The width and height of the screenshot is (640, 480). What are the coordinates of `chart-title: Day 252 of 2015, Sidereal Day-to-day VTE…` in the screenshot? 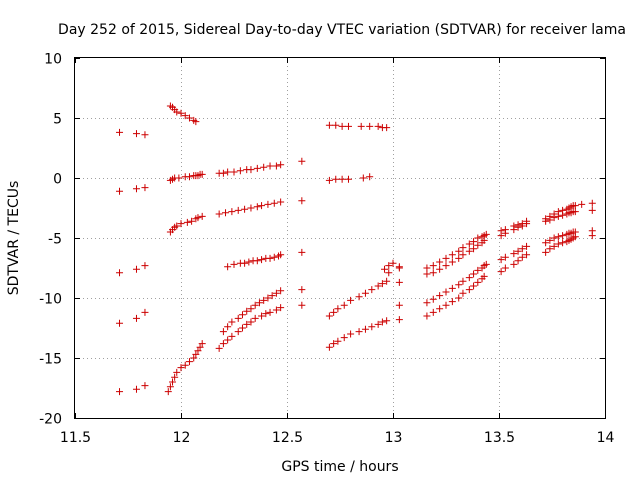 It's located at (342, 30).